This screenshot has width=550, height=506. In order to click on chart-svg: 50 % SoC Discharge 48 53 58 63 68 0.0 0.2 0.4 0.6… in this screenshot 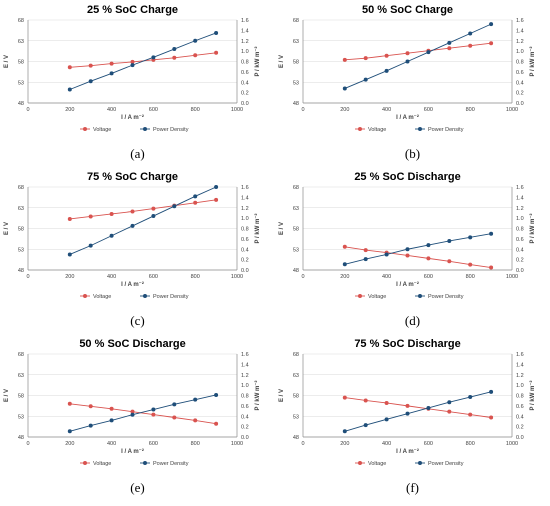, I will do `click(132, 402)`.